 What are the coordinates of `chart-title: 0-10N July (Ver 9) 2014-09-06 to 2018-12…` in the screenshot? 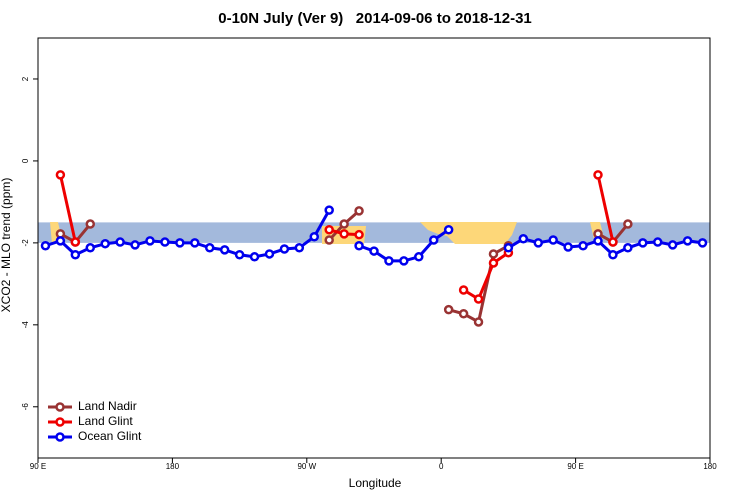 It's located at (375, 18).